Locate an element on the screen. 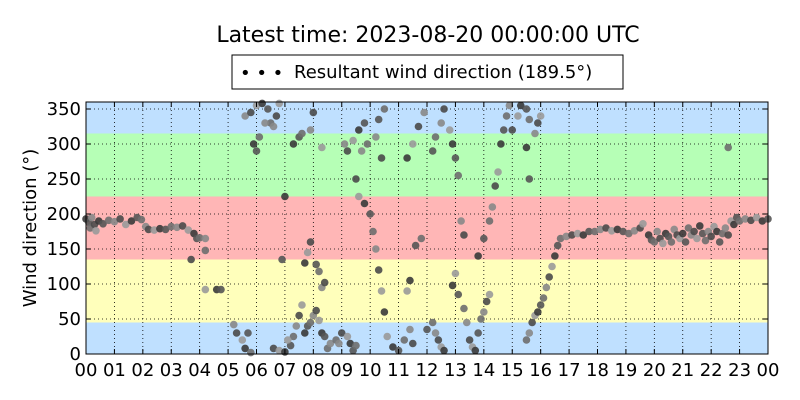  y-axis-label: Wind direction (°) is located at coordinates (30, 228).